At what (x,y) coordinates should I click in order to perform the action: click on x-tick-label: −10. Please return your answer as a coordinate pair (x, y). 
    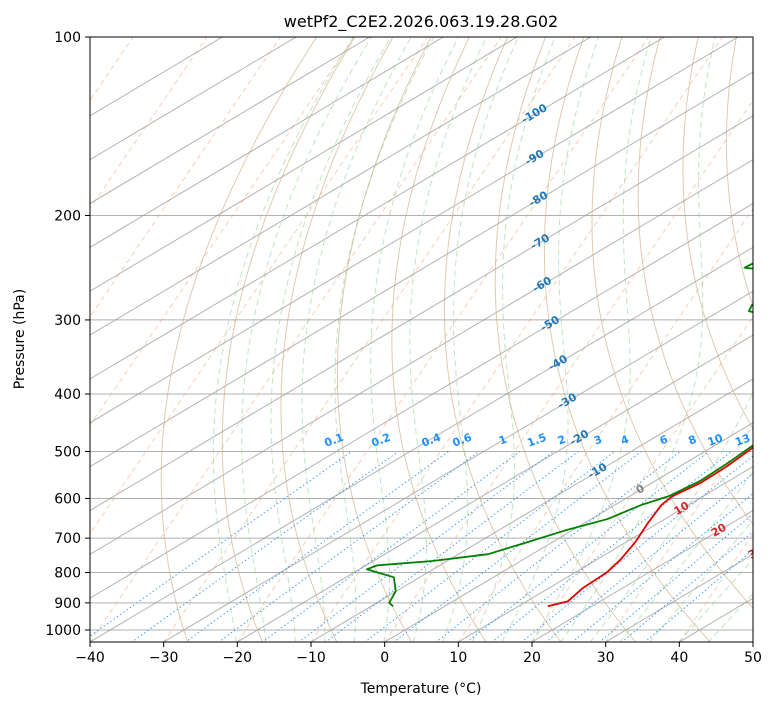
    Looking at the image, I should click on (311, 658).